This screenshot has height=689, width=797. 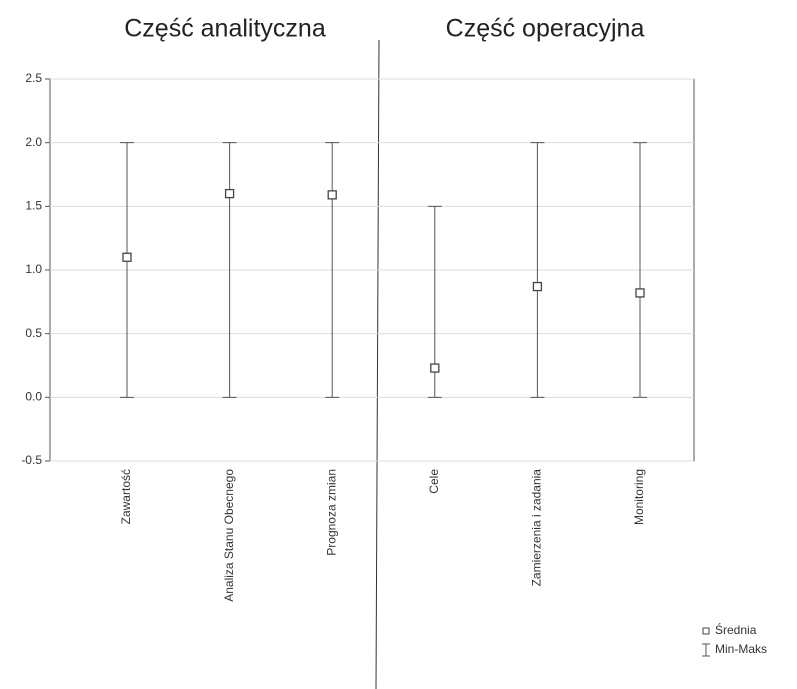 I want to click on x-tick-label: Cele, so click(x=434, y=481).